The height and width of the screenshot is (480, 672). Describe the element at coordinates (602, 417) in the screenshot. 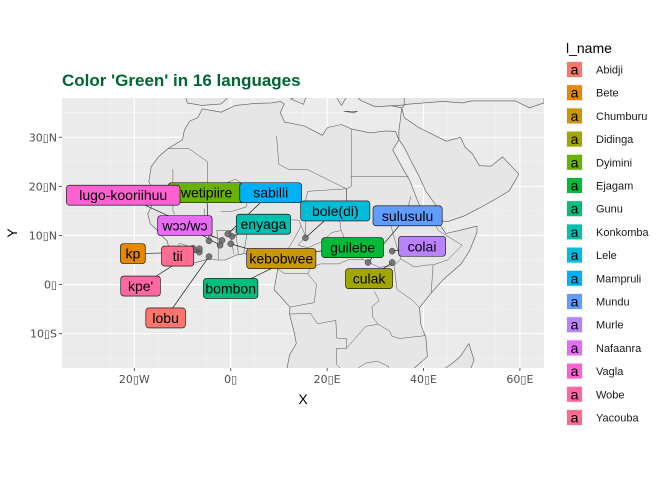

I see `legend-item: a Yacouba` at that location.